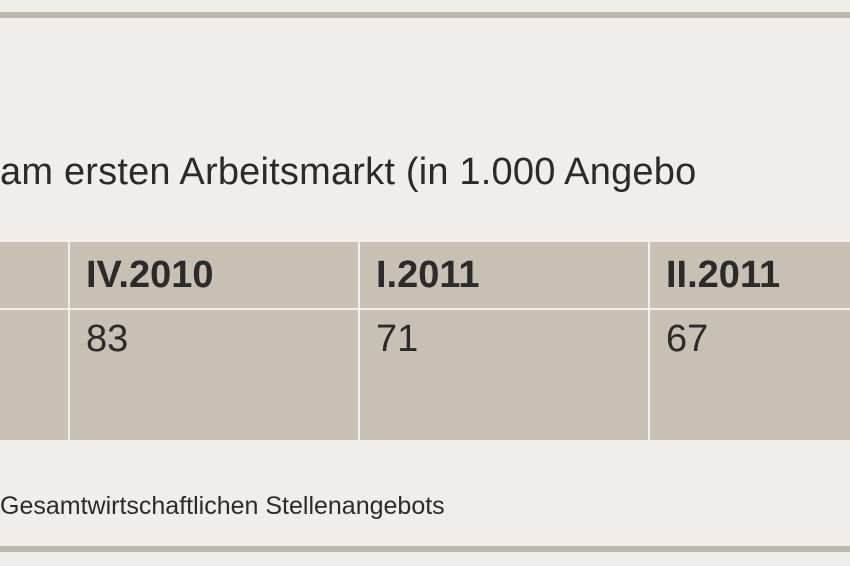 The width and height of the screenshot is (850, 566). Describe the element at coordinates (150, 275) in the screenshot. I see `header-label: IV.2010` at that location.